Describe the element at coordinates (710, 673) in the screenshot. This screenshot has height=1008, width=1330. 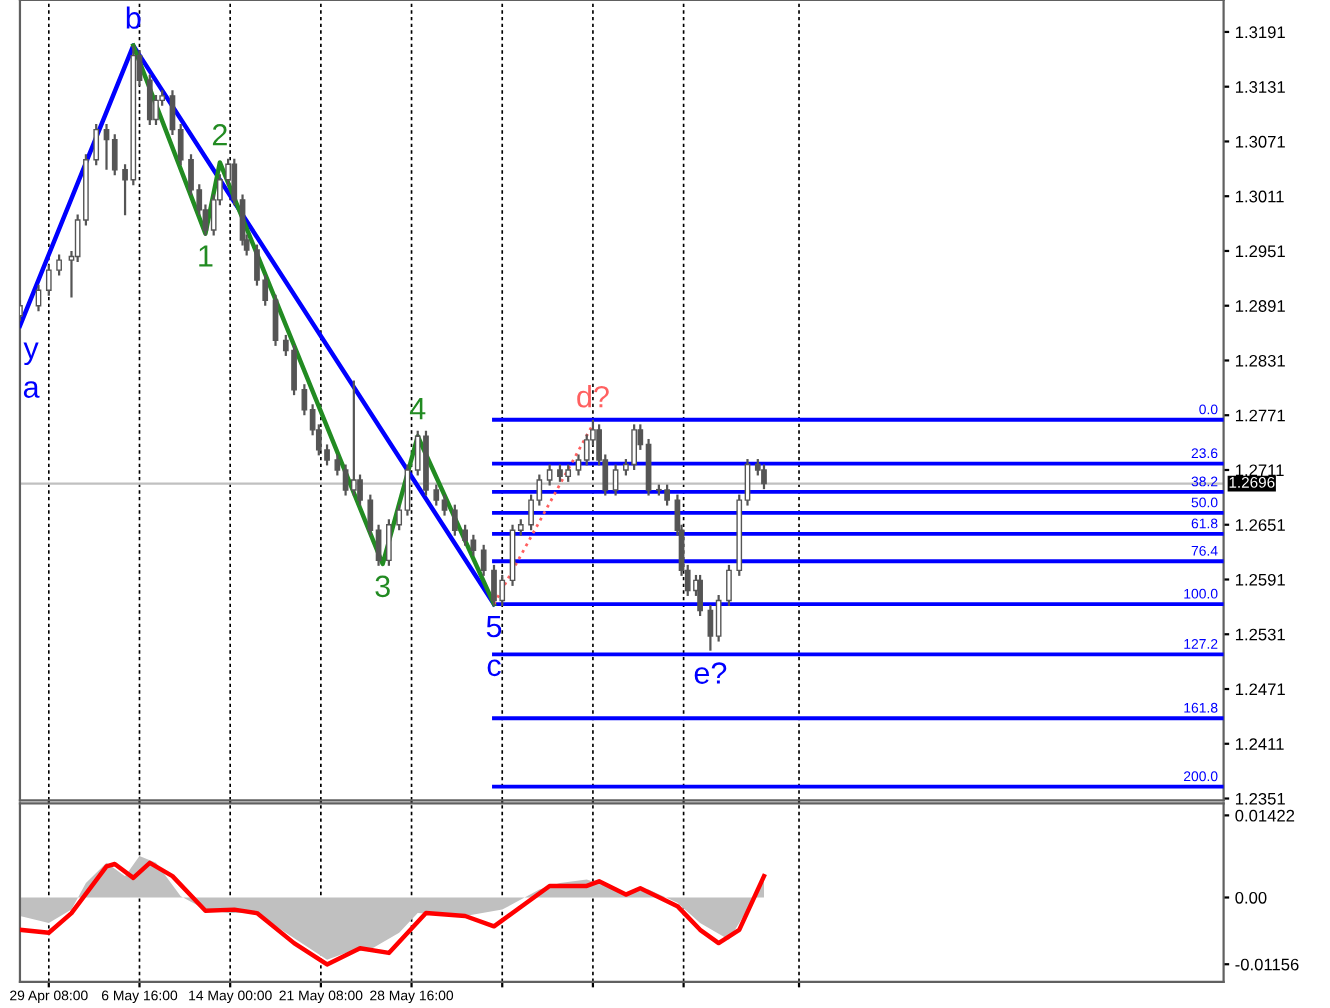
I see `annotation: e?` at that location.